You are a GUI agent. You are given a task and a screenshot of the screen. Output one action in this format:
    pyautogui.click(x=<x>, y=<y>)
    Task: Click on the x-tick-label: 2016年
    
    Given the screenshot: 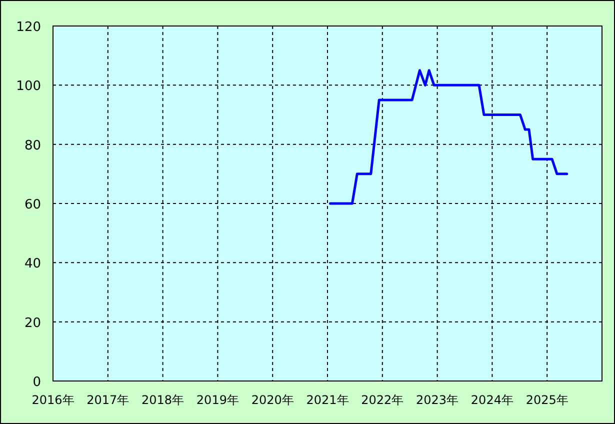 What is the action you would take?
    pyautogui.click(x=53, y=400)
    